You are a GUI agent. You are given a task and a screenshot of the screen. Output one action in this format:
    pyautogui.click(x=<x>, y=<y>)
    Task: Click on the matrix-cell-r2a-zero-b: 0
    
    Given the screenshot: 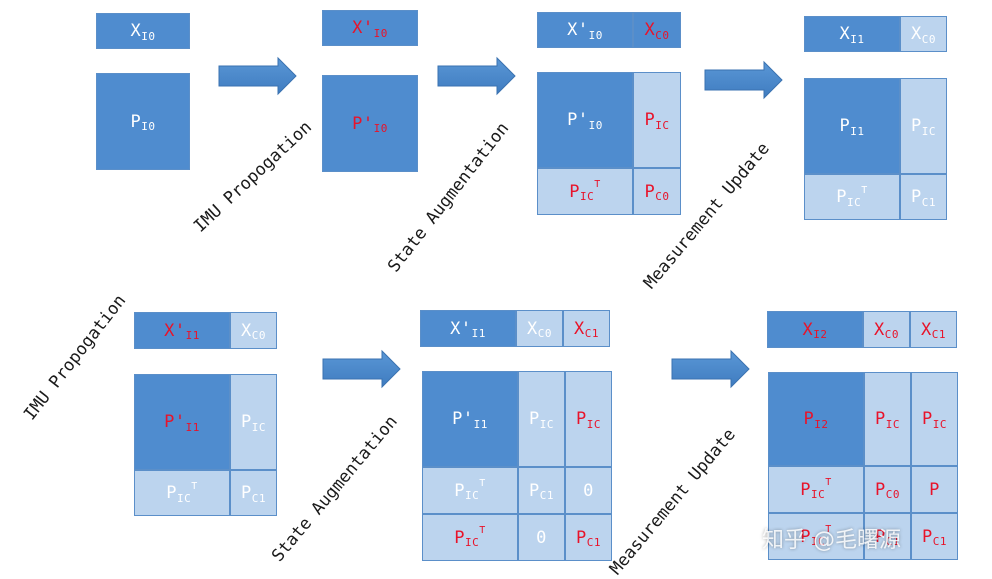 What is the action you would take?
    pyautogui.click(x=541, y=537)
    